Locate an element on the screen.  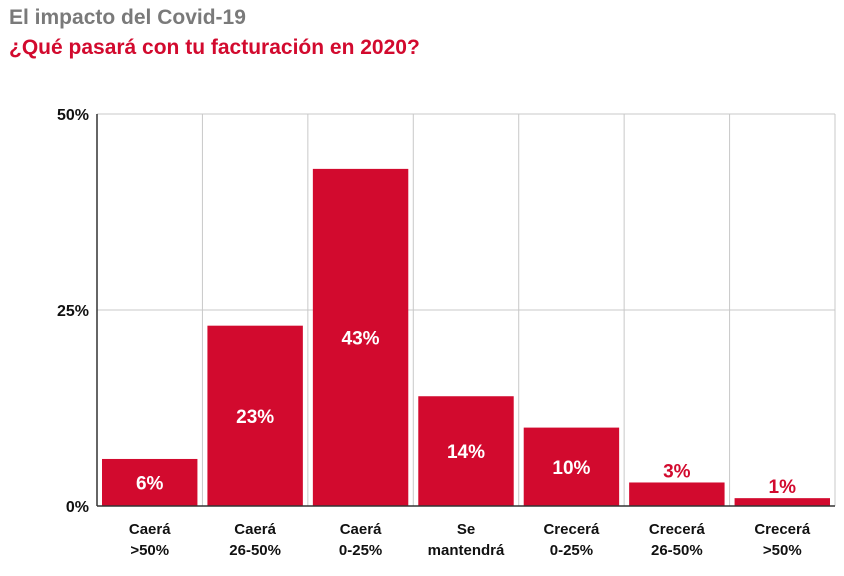
data-label: 6% is located at coordinates (150, 483).